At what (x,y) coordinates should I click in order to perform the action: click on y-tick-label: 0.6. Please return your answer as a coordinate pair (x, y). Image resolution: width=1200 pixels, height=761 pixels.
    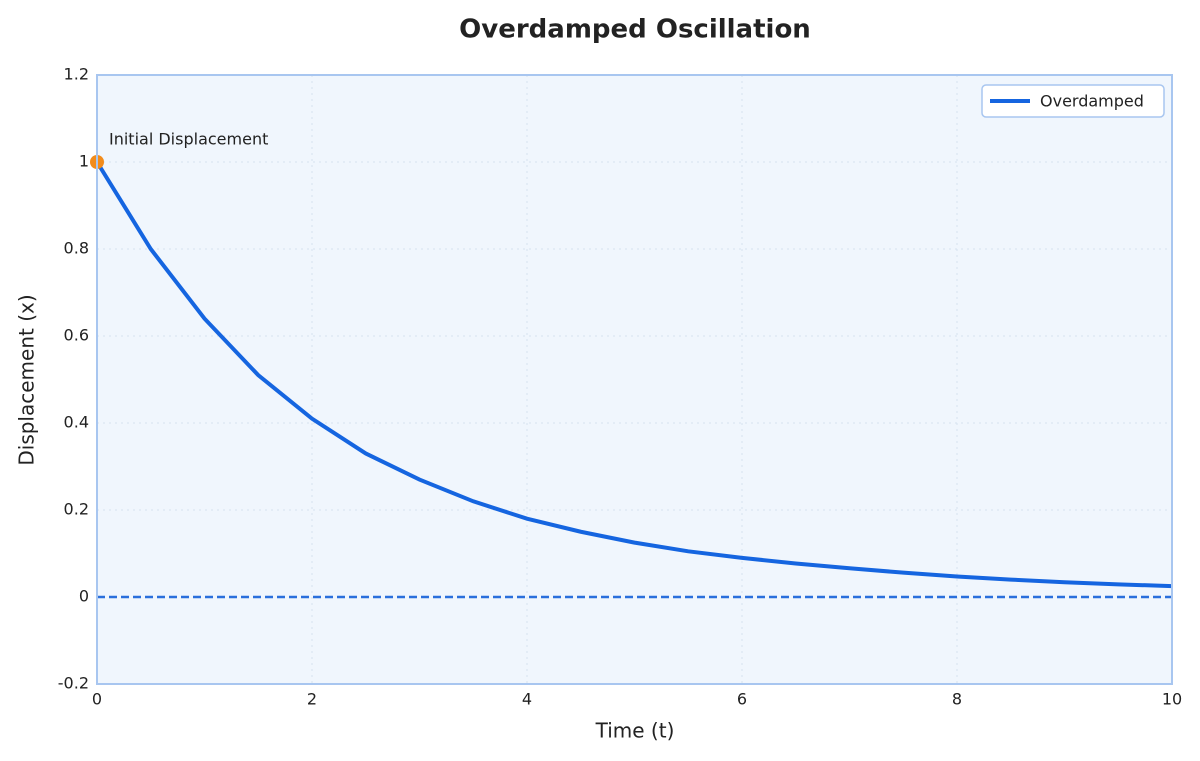
    Looking at the image, I should click on (76, 335).